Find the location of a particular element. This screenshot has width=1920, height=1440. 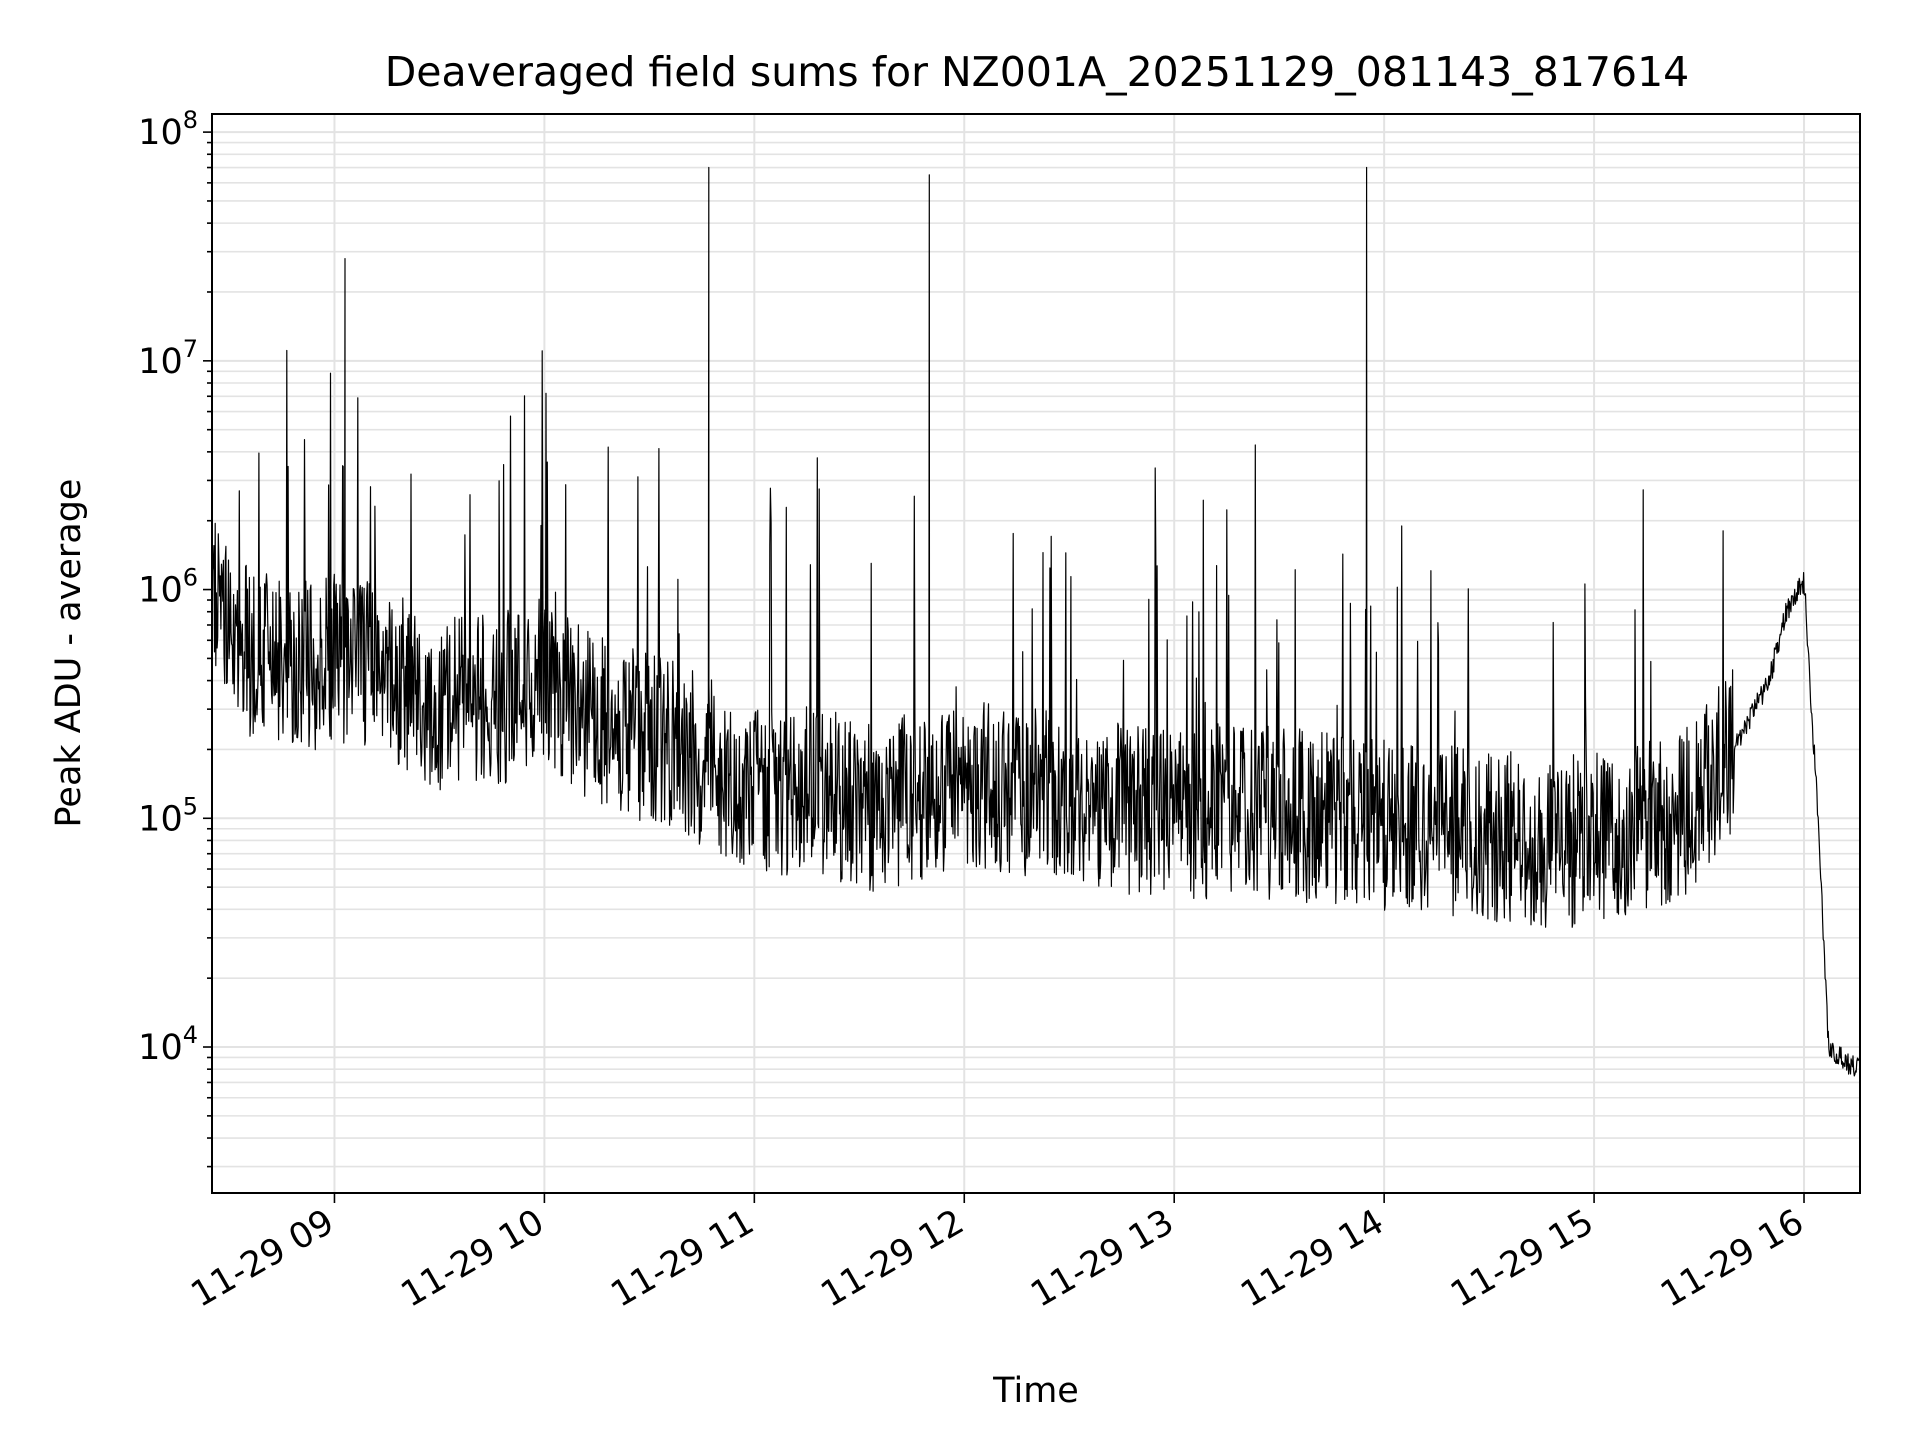

y-tick-label-exp: 8 is located at coordinates (190, 120).